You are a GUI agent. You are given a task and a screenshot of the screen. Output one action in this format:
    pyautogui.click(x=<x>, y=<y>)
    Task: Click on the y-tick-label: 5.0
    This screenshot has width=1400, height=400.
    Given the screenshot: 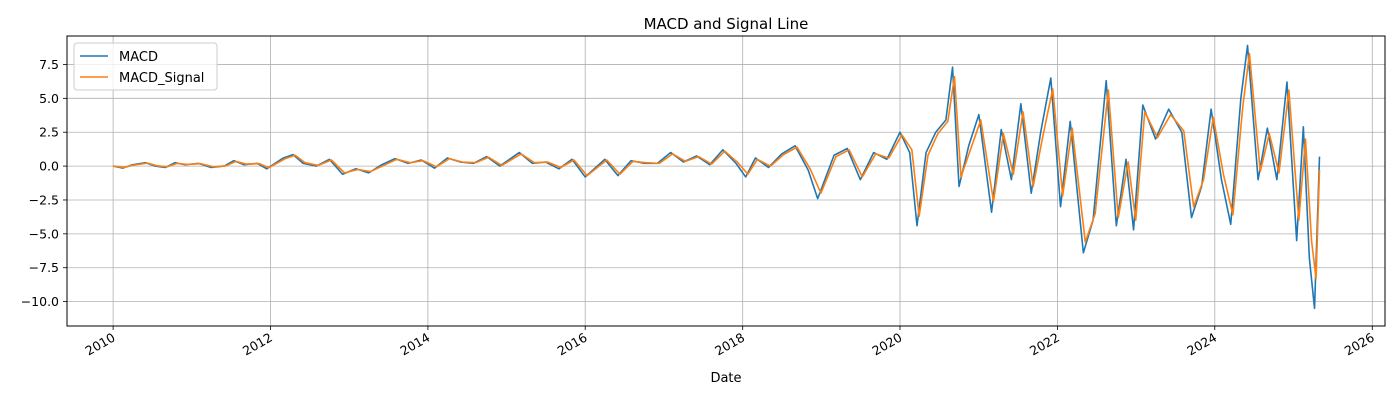 What is the action you would take?
    pyautogui.click(x=49, y=98)
    